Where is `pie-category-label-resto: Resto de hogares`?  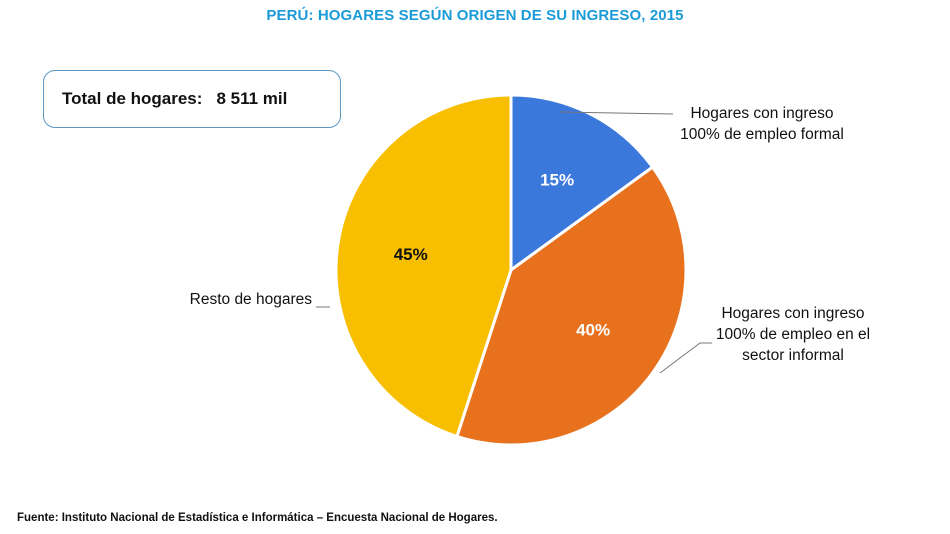
pie-category-label-resto: Resto de hogares is located at coordinates (251, 299).